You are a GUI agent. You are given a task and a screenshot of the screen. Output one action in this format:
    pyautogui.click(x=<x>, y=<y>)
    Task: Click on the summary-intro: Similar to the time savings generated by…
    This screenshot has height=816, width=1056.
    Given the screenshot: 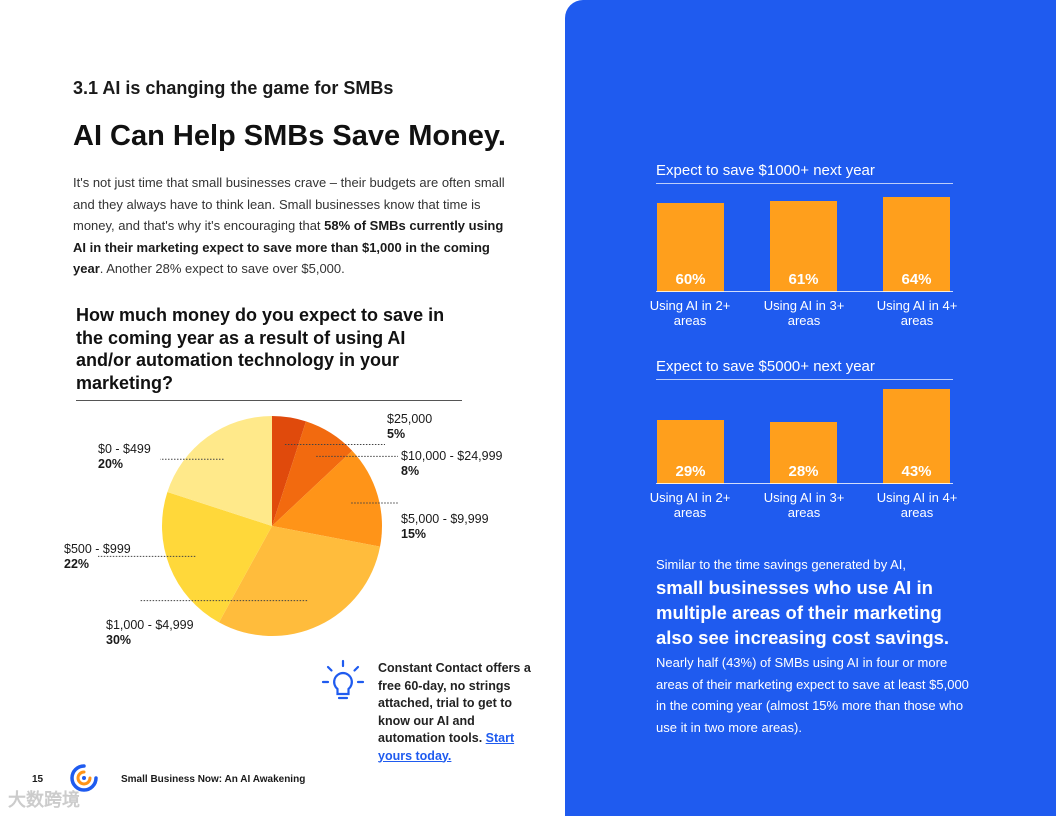 What is the action you would take?
    pyautogui.click(x=781, y=564)
    